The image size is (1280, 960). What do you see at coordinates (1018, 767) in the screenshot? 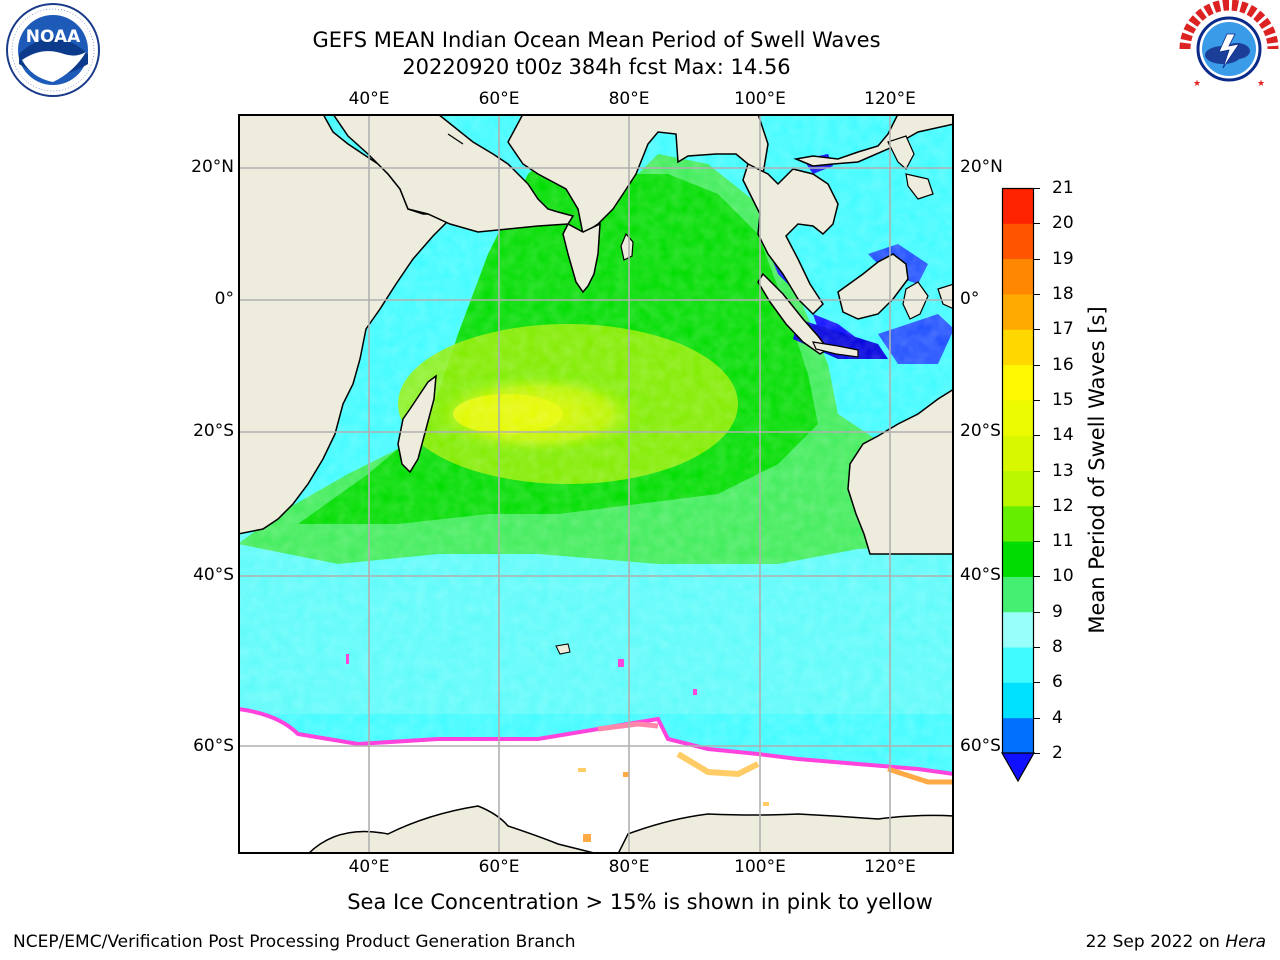
I see `colorbar-extend-arrow` at bounding box center [1018, 767].